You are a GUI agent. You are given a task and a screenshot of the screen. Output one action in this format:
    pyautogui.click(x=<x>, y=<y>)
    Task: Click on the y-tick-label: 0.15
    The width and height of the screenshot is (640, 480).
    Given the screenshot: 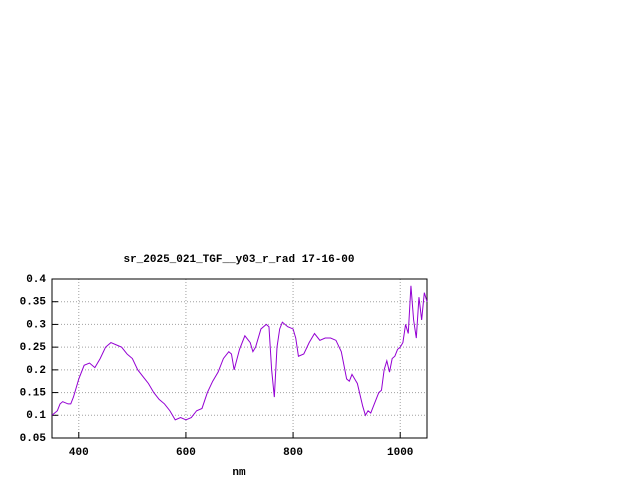 What is the action you would take?
    pyautogui.click(x=33, y=393)
    